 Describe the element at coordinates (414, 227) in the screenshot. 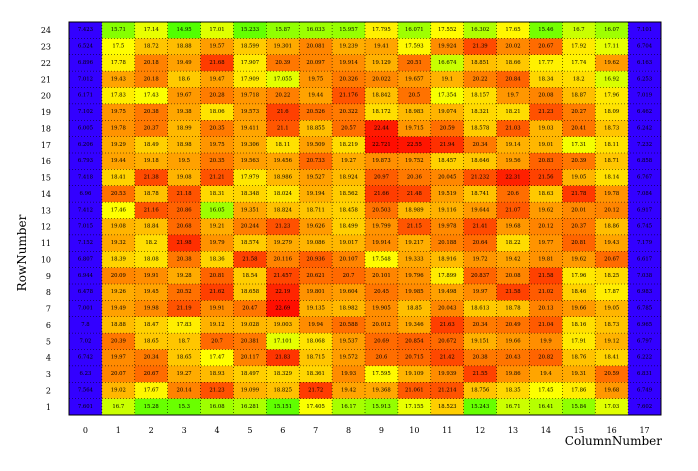

I see `cell-value-label: 21.15` at that location.